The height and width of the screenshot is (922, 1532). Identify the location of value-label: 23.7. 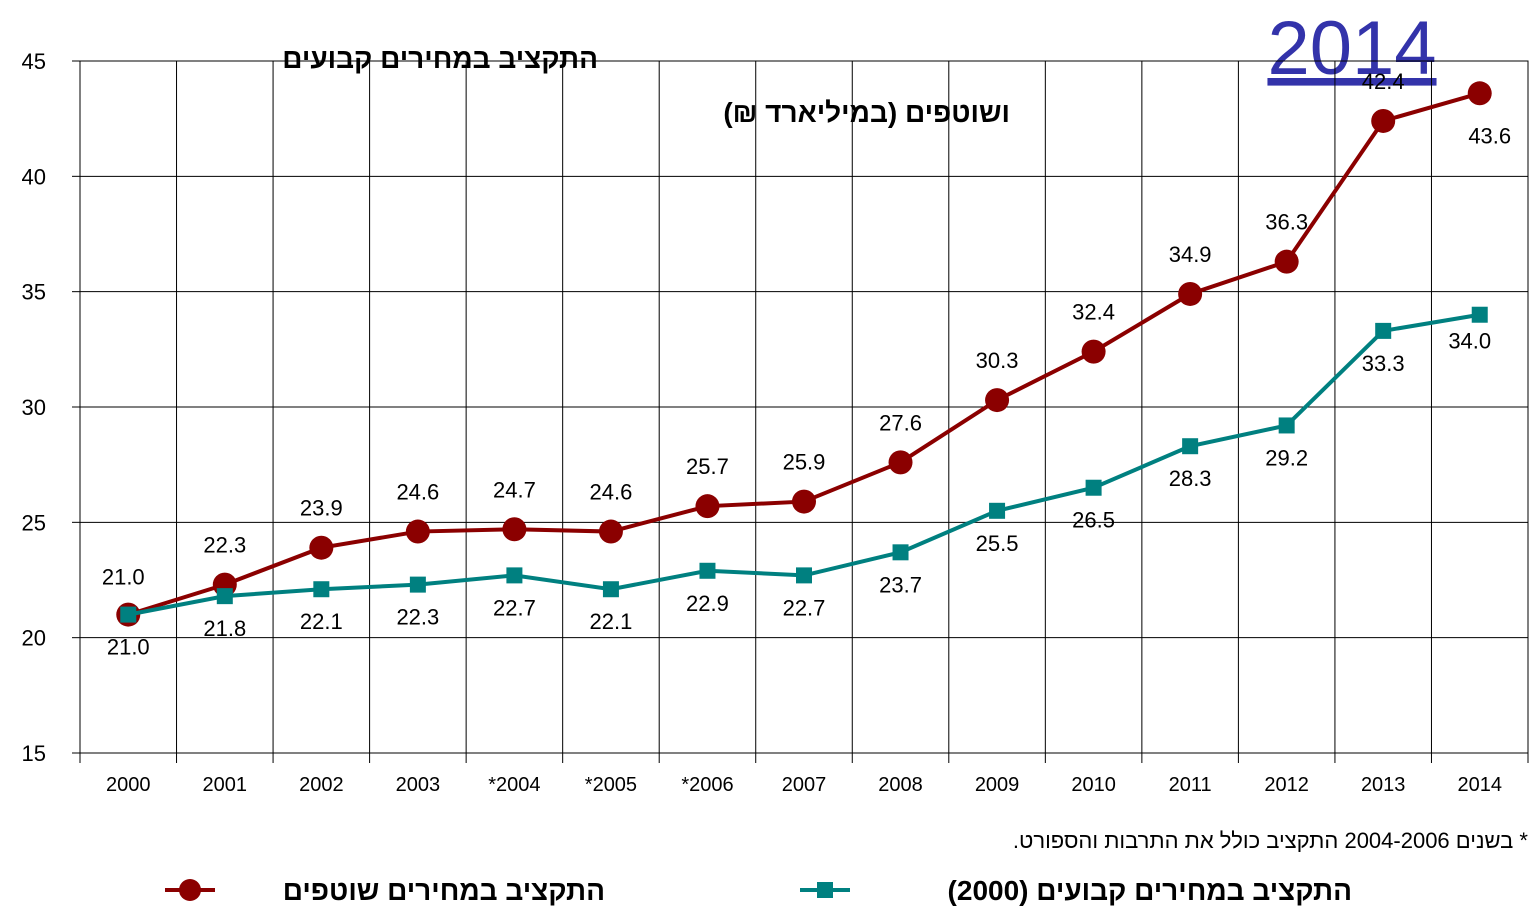
(900, 584).